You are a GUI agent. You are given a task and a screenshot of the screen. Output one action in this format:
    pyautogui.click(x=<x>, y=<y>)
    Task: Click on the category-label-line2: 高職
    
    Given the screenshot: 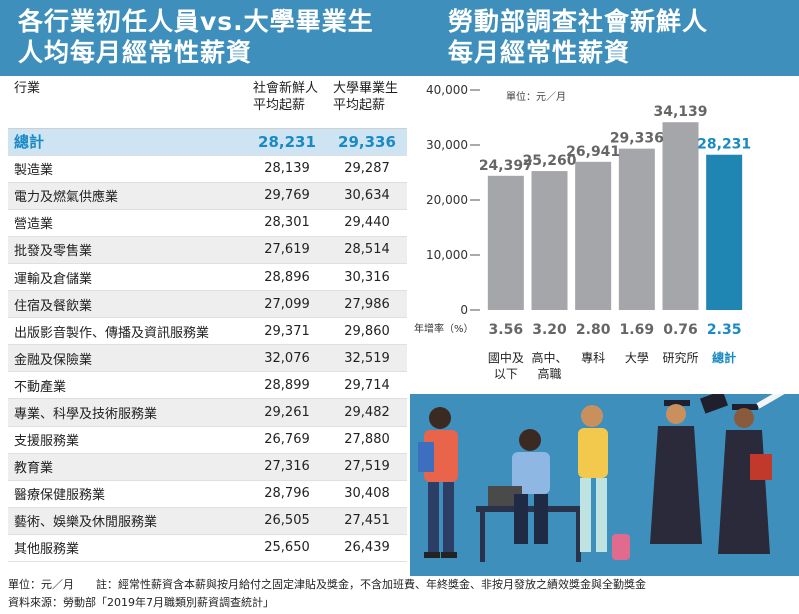 What is the action you would take?
    pyautogui.click(x=549, y=373)
    